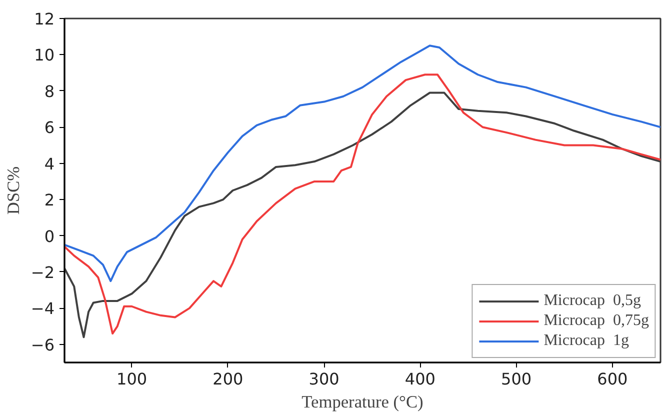 This screenshot has height=414, width=662. What do you see at coordinates (228, 379) in the screenshot?
I see `x-tick-label: 200` at bounding box center [228, 379].